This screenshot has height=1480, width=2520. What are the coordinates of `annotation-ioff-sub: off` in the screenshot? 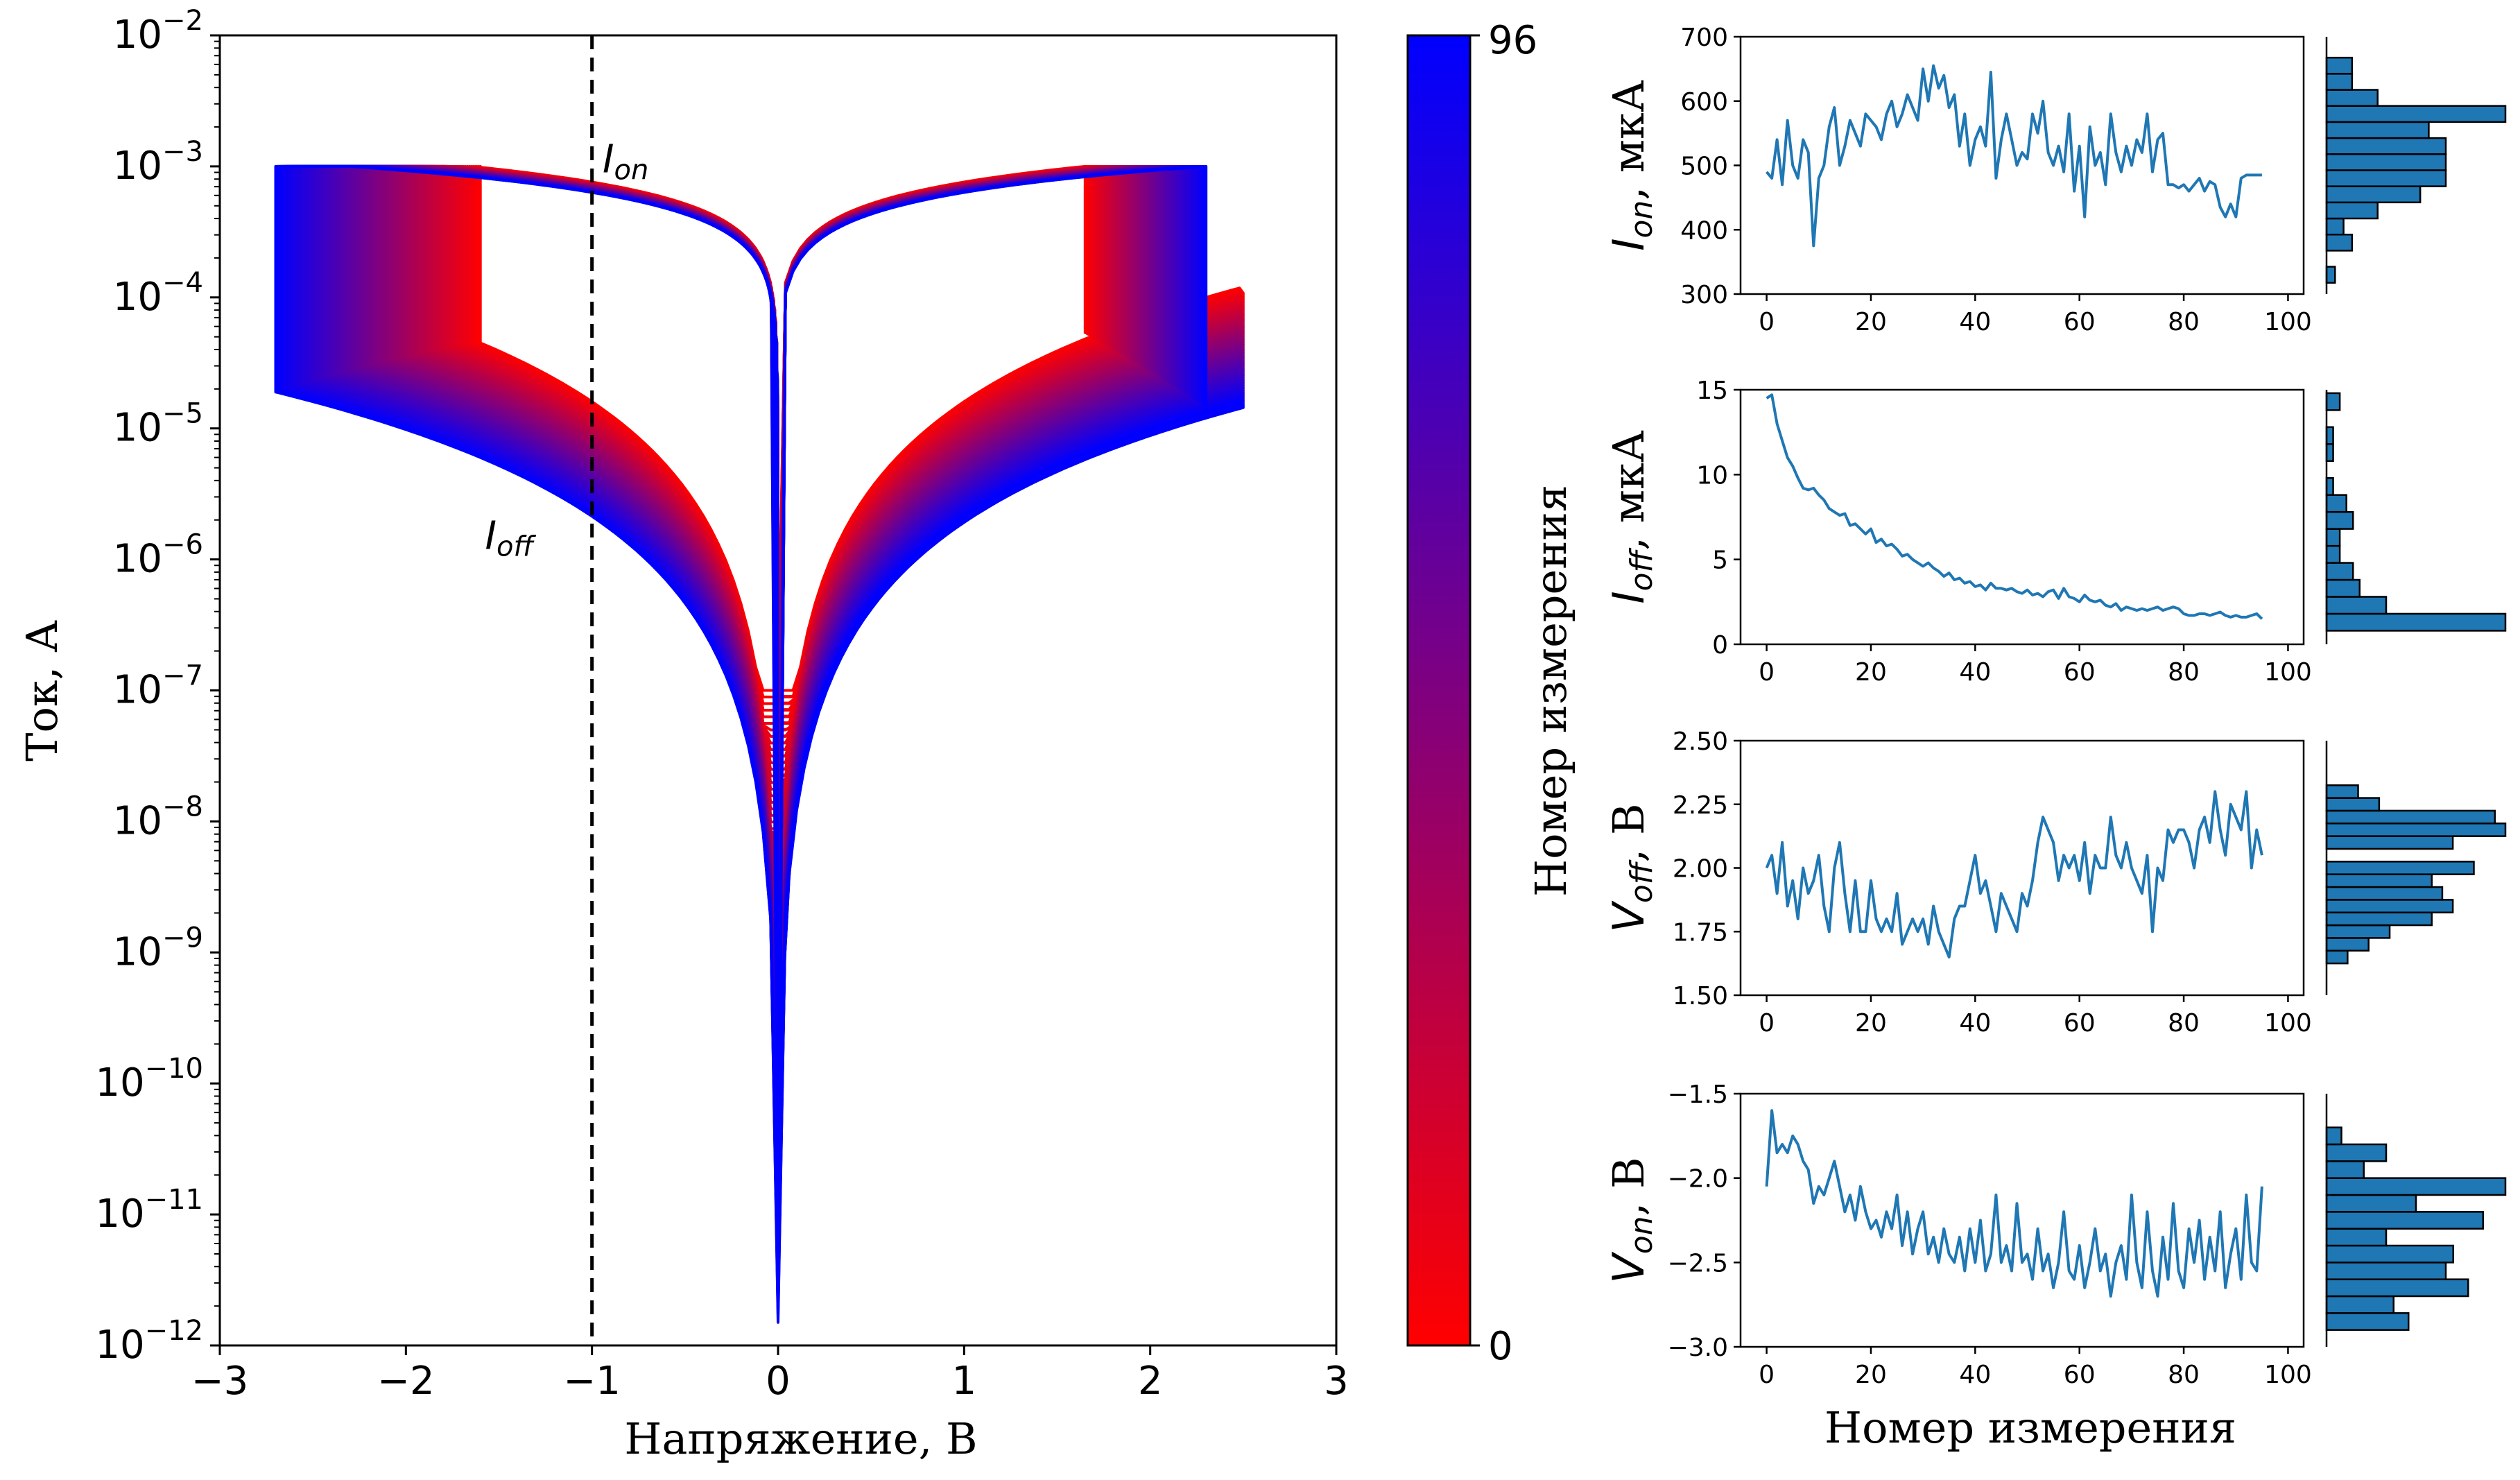 It's located at (517, 547).